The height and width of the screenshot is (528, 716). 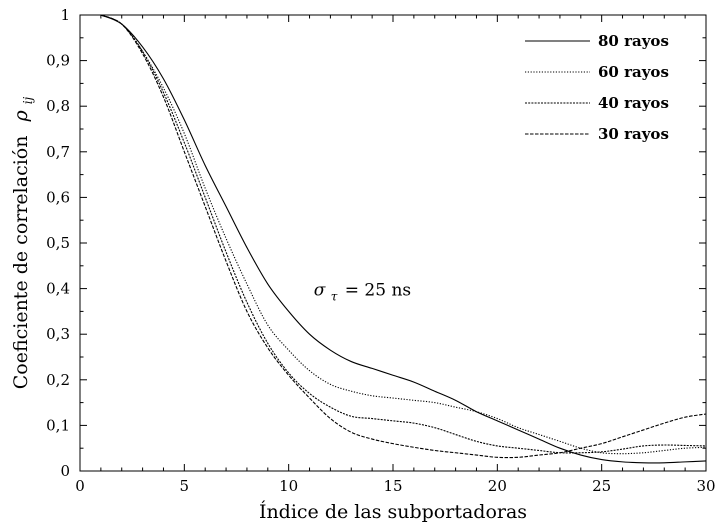 I want to click on y-tick-labels: 0 0,1 0,2 0,3 0,4 0,5 0,6 0,7 0,8 0,9 1, so click(x=58, y=243).